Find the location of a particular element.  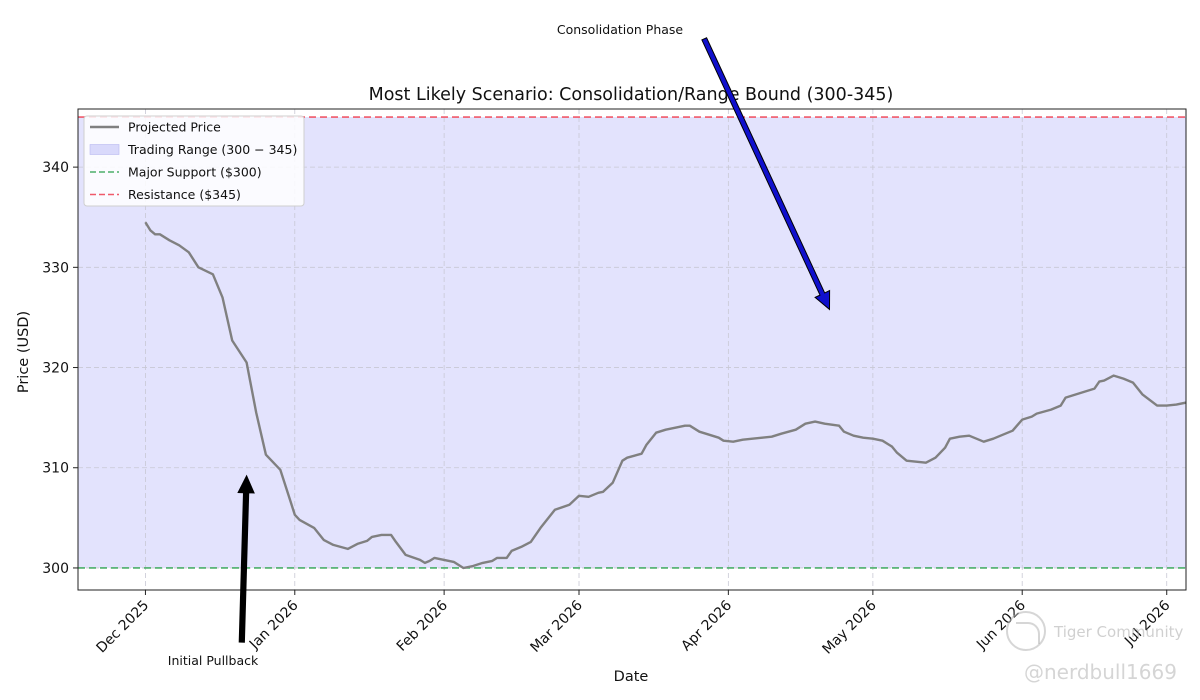

x-tick-label: Jan 2026 is located at coordinates (274, 625).